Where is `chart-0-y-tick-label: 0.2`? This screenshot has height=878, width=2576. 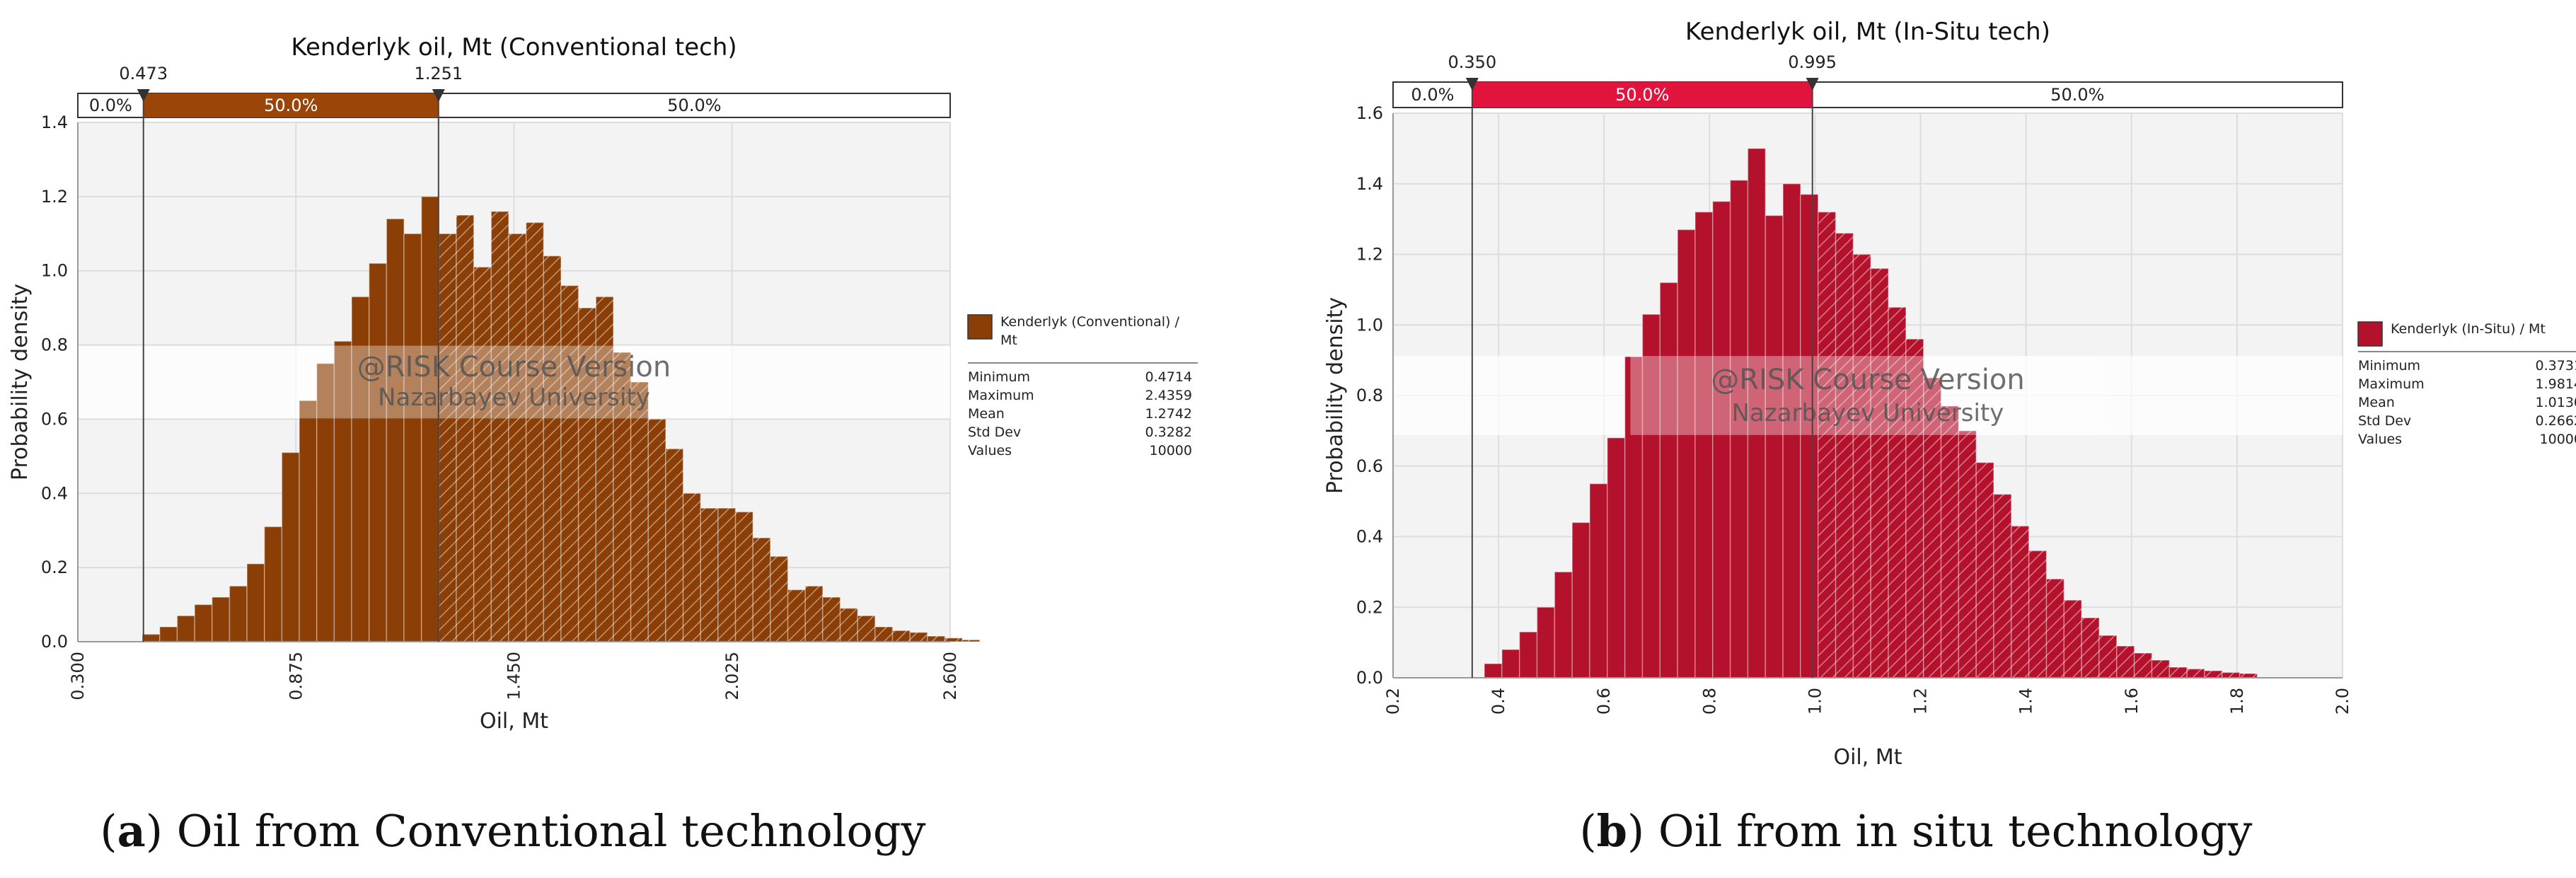
chart-0-y-tick-label: 0.2 is located at coordinates (54, 568).